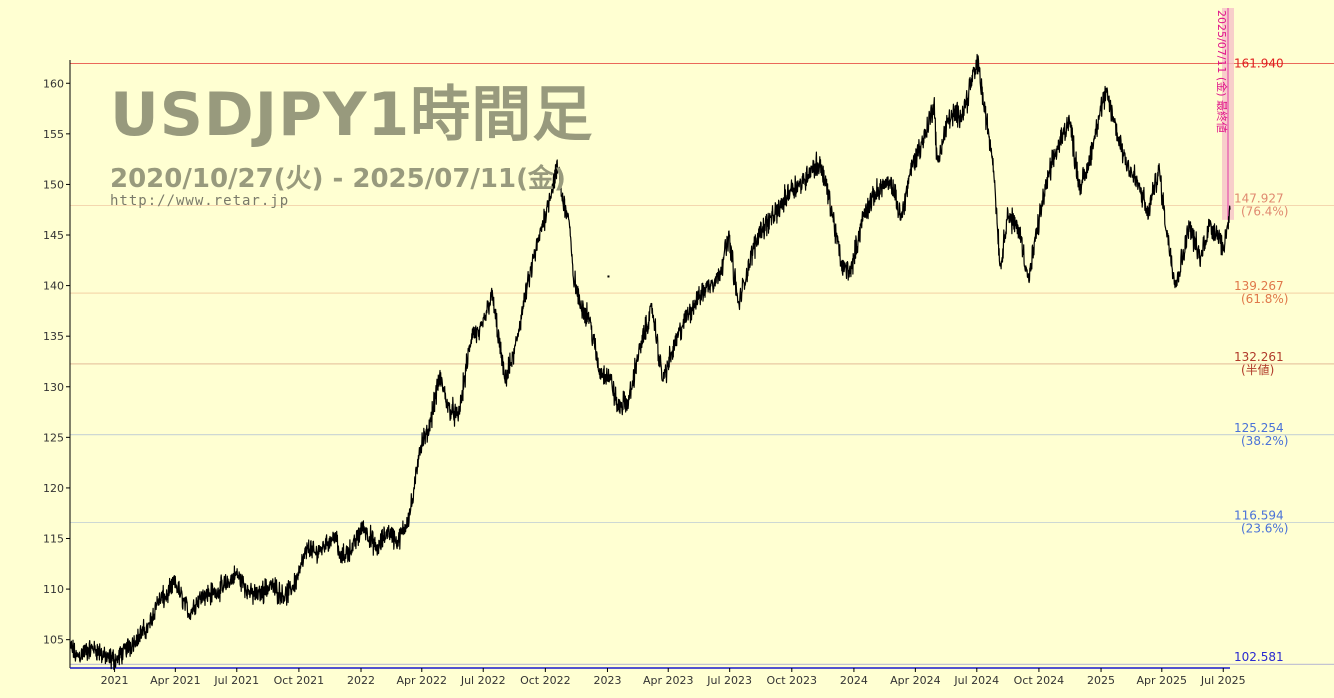 The width and height of the screenshot is (1334, 698). Describe the element at coordinates (1259, 515) in the screenshot. I see `level-value: 116.594` at that location.